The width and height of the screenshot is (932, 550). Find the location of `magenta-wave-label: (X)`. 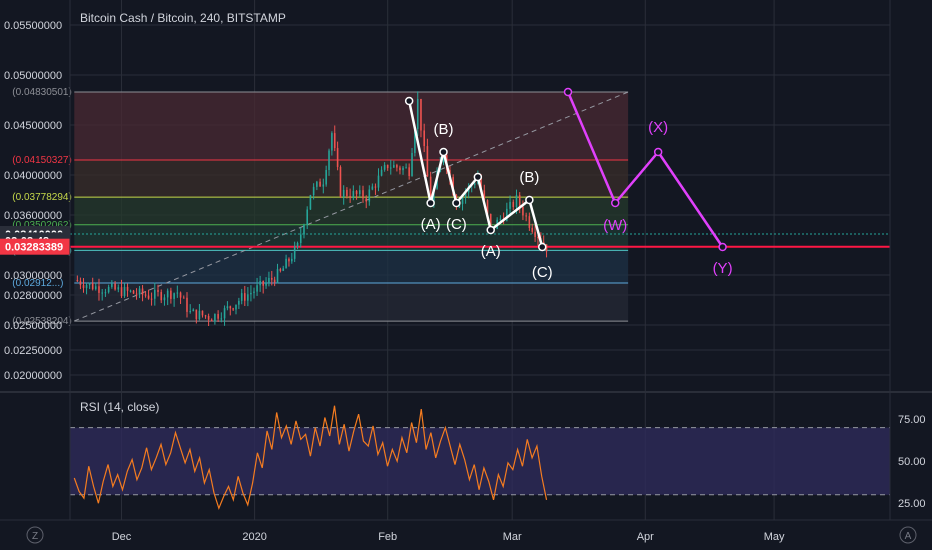

magenta-wave-label: (X) is located at coordinates (658, 127).